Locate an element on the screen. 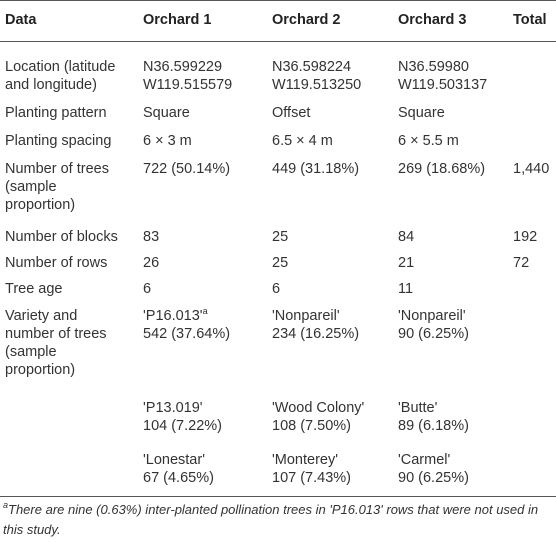 The height and width of the screenshot is (543, 556). cell-line: Square is located at coordinates (421, 113).